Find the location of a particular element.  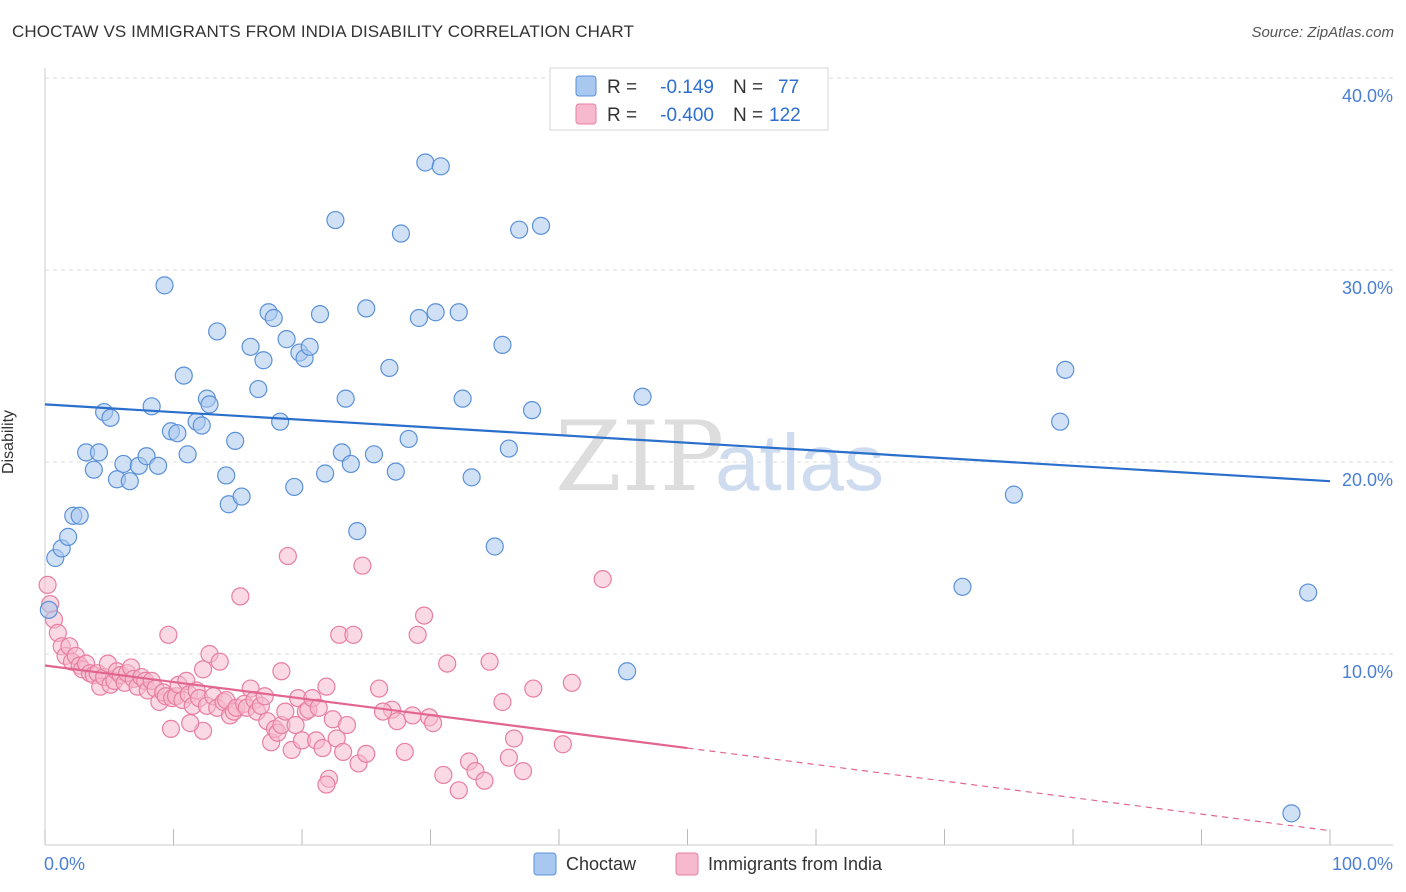

bottom-legend-label-india: Immigrants from India is located at coordinates (795, 864).